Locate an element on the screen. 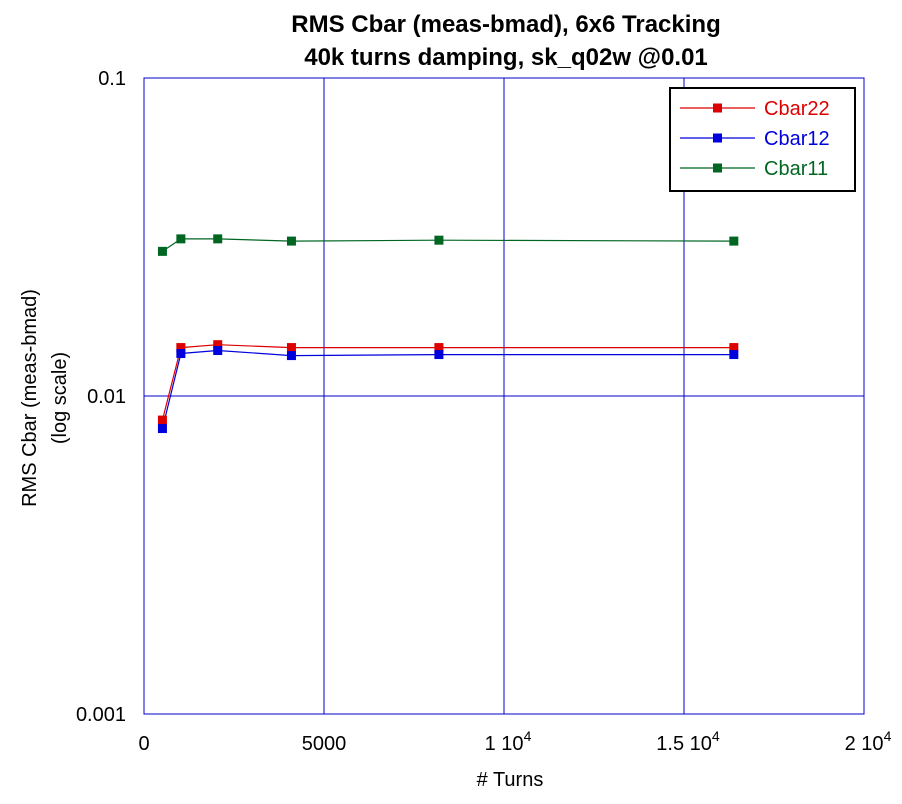 The width and height of the screenshot is (902, 804). series-line-cbar11 is located at coordinates (448, 245).